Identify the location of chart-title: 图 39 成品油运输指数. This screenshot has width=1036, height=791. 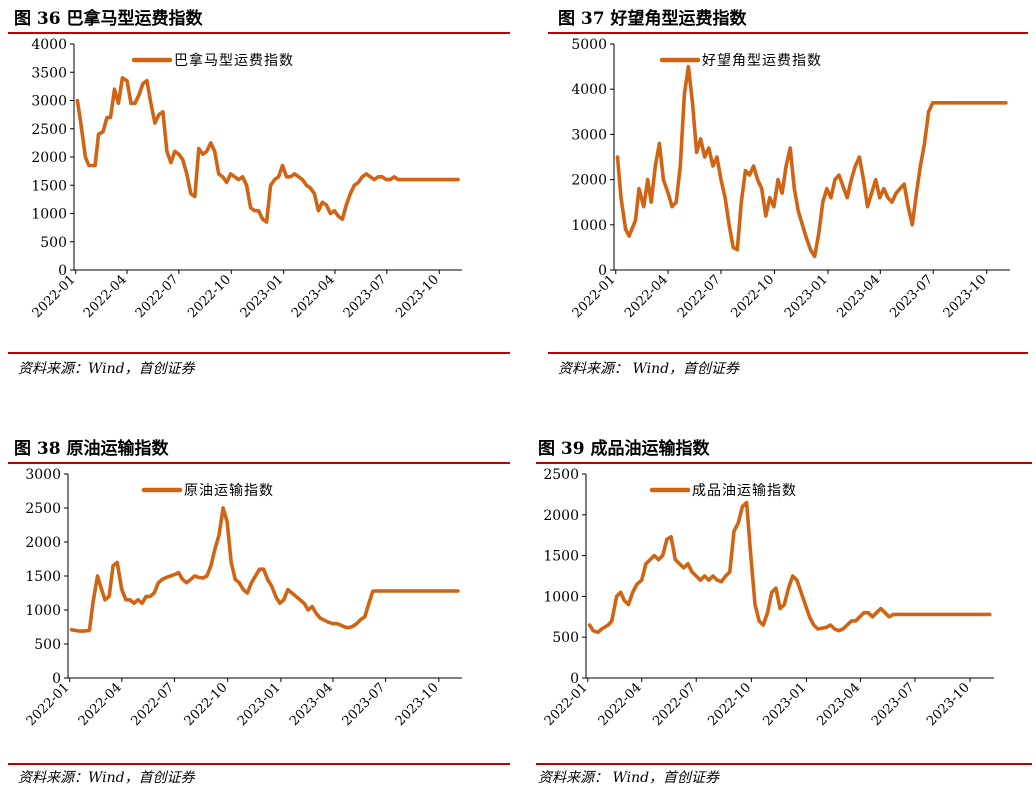
(624, 449).